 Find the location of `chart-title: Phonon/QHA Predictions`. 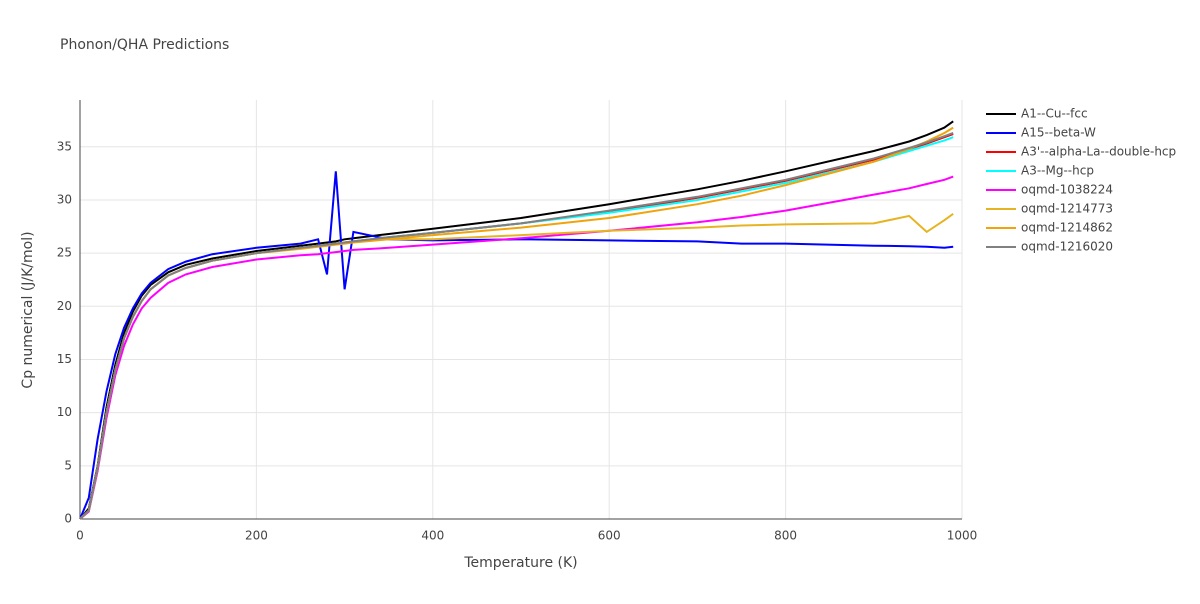

chart-title: Phonon/QHA Predictions is located at coordinates (144, 45).